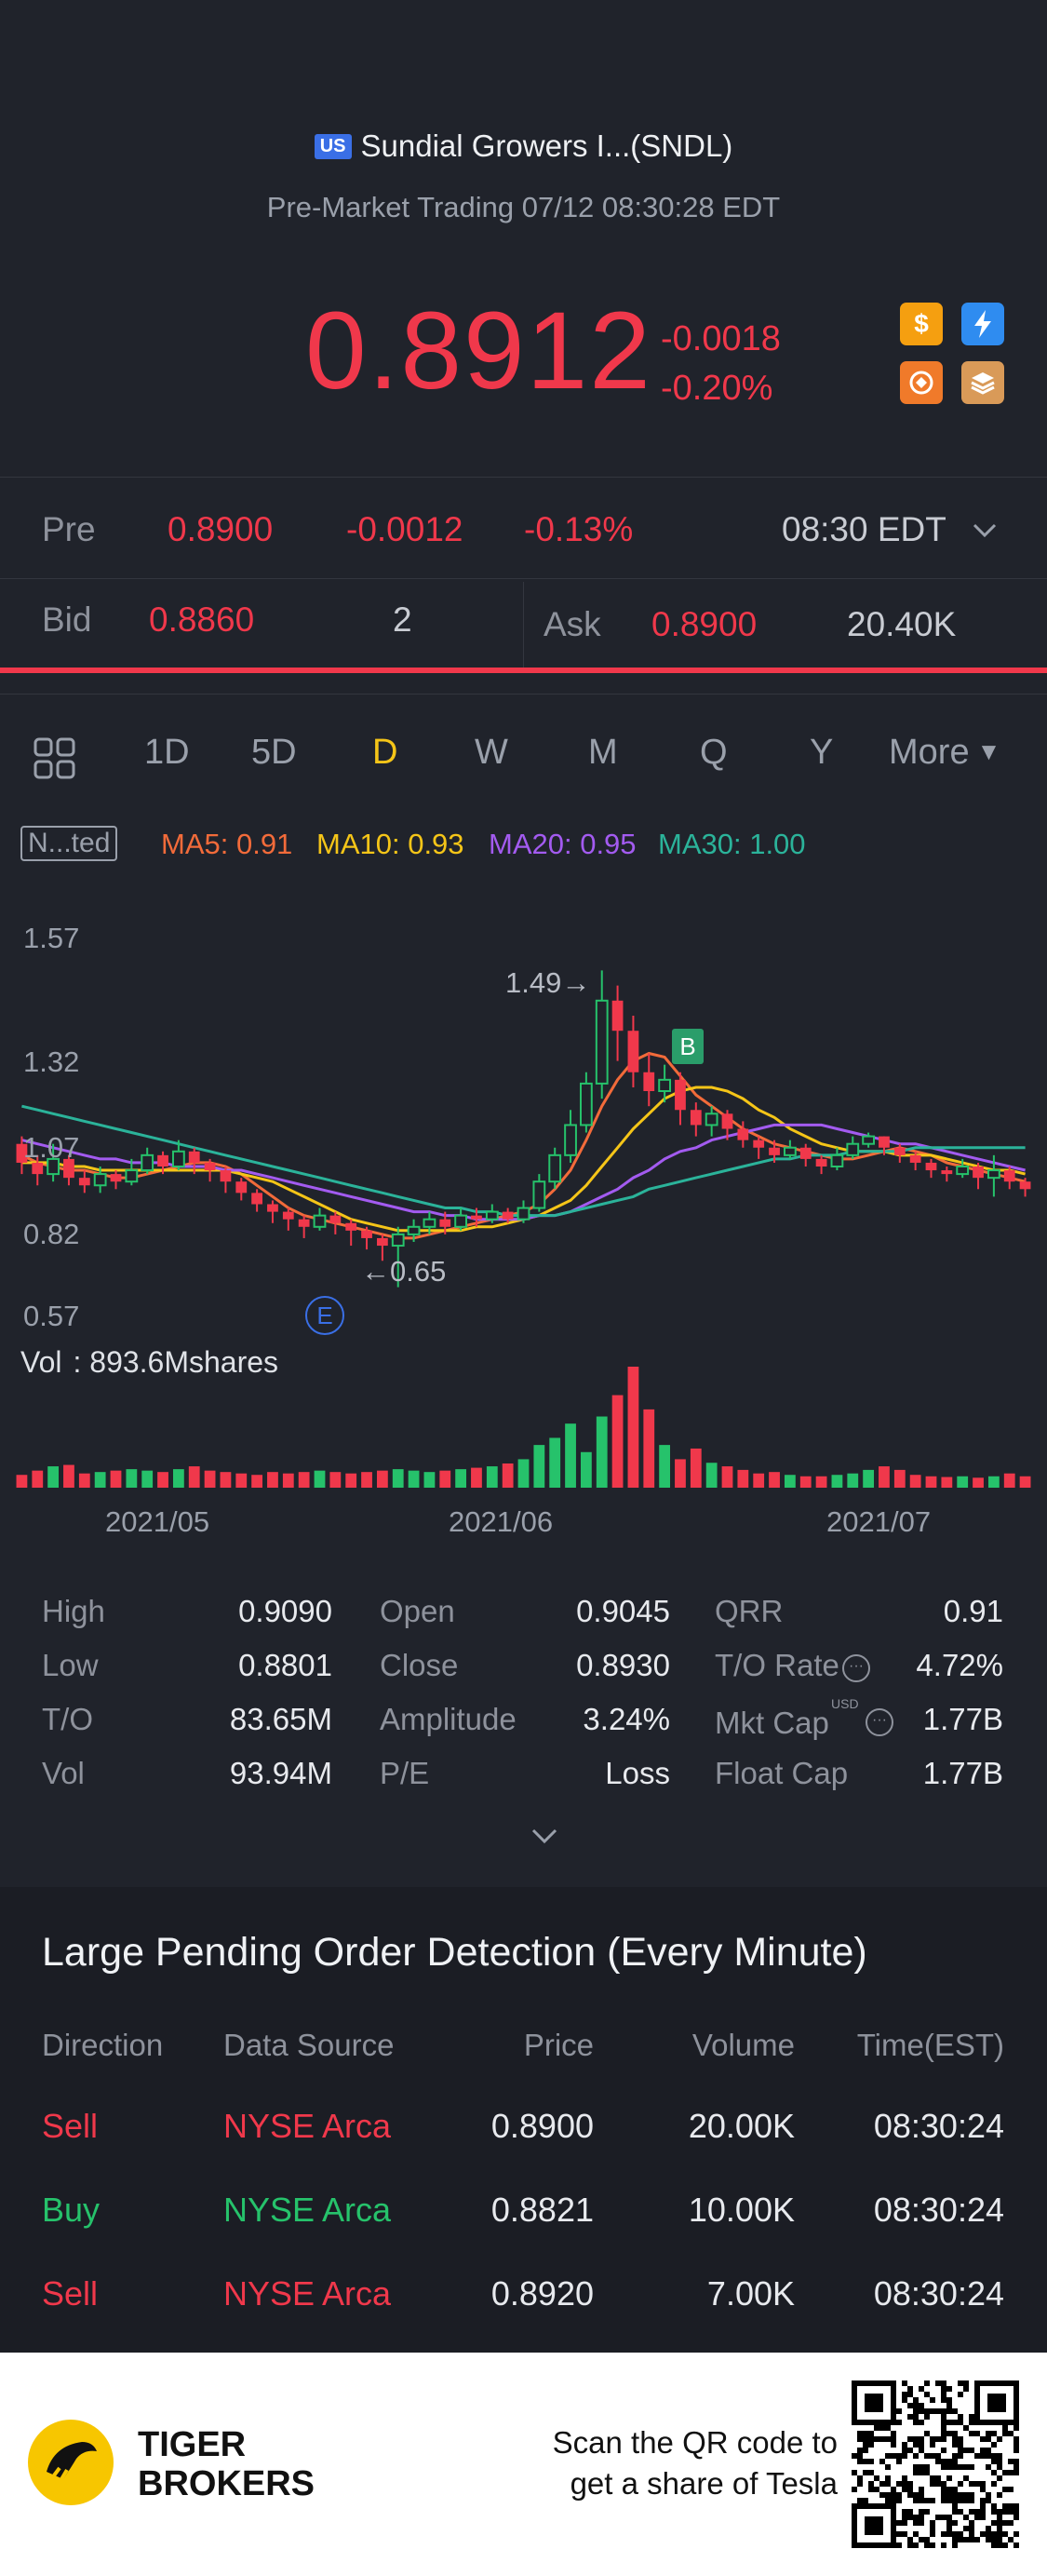 The width and height of the screenshot is (1047, 2576). What do you see at coordinates (324, 1315) in the screenshot?
I see `earnings-marker: E` at bounding box center [324, 1315].